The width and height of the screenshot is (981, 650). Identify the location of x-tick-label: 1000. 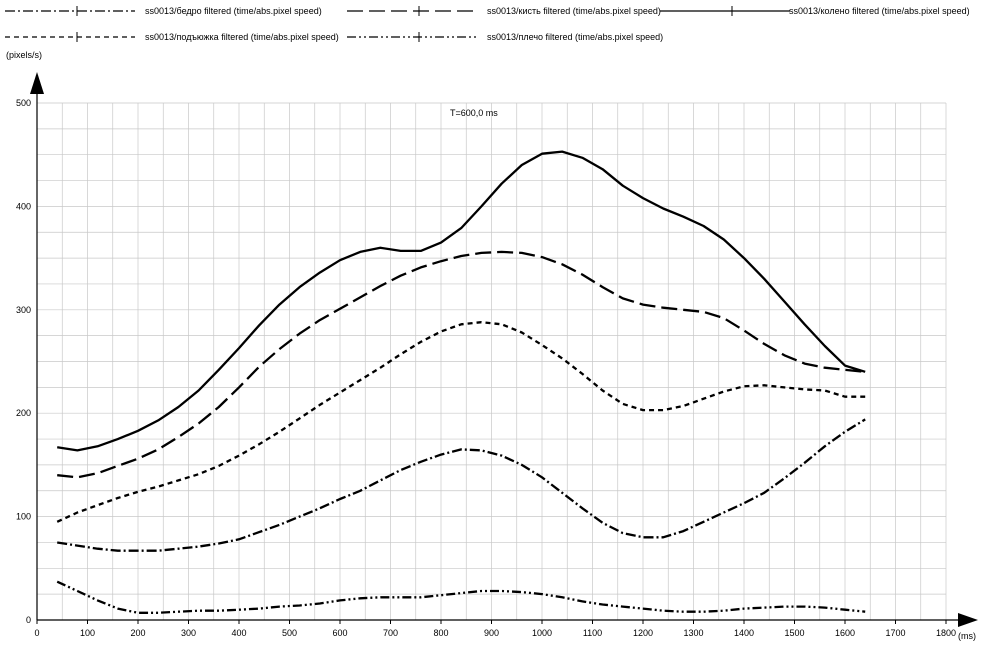
(542, 633).